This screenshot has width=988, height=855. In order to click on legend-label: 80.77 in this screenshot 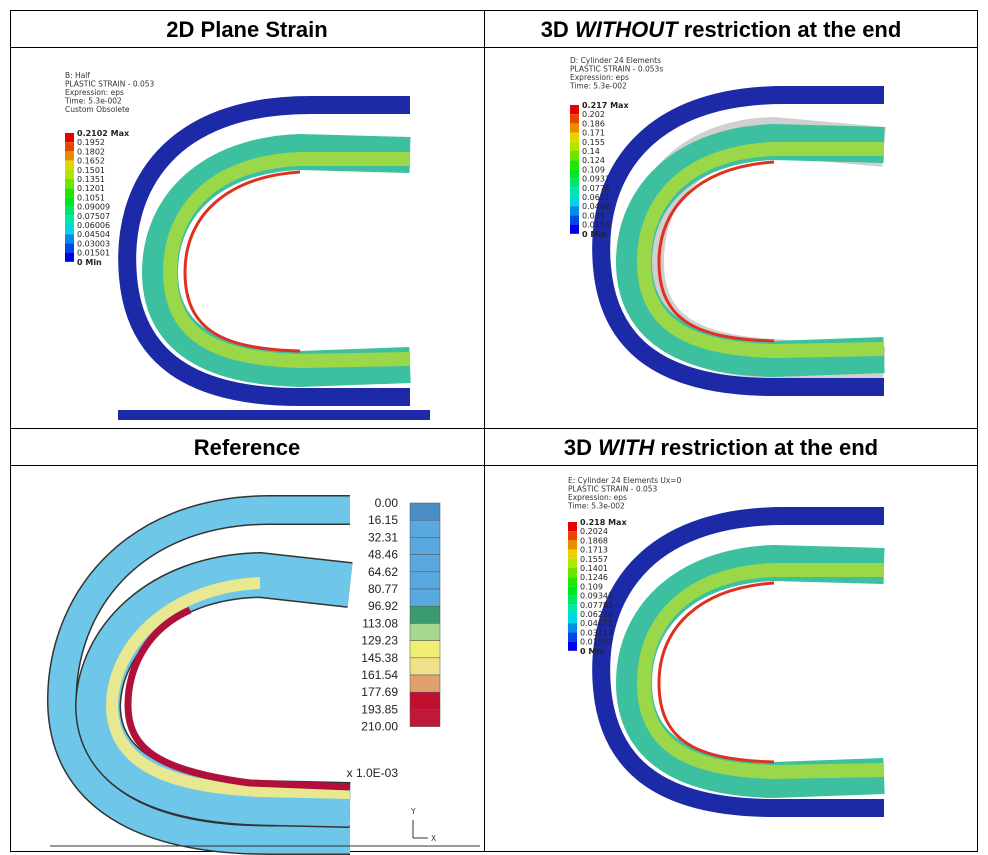, I will do `click(383, 589)`.